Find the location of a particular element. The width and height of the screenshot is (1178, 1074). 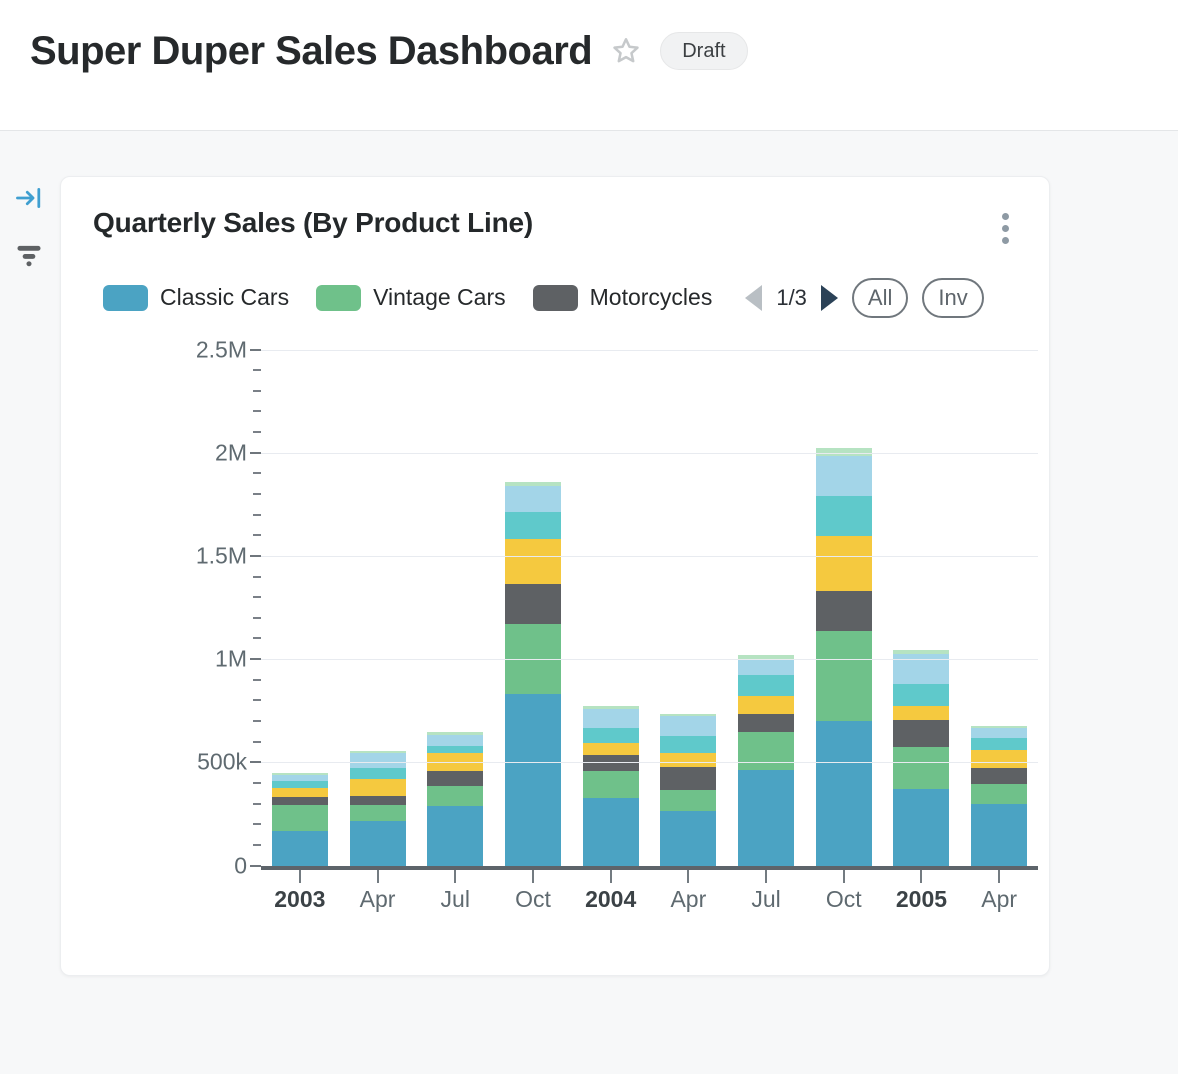

x-axis-label: 2004 is located at coordinates (611, 898).